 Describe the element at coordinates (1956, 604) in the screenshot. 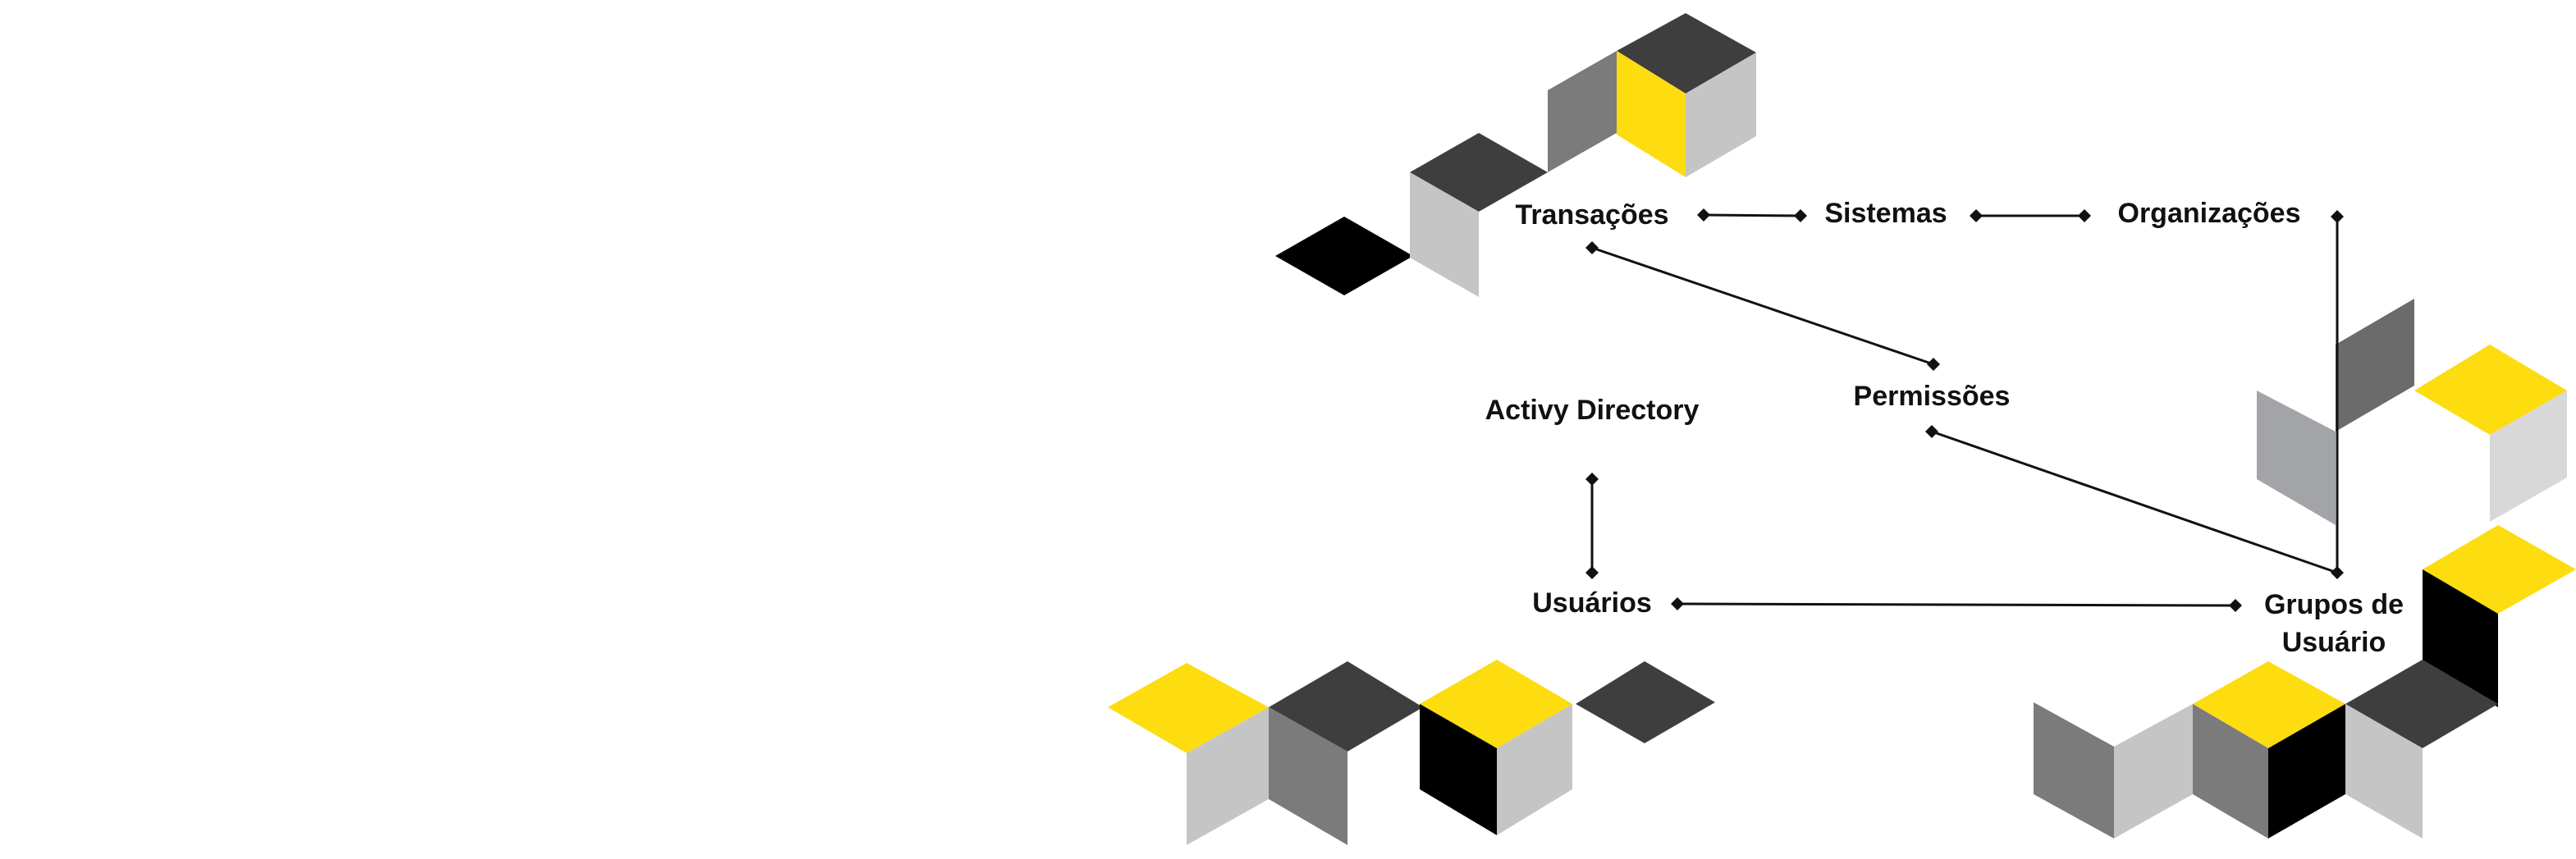

I see `edge-usuarios-grupos` at that location.